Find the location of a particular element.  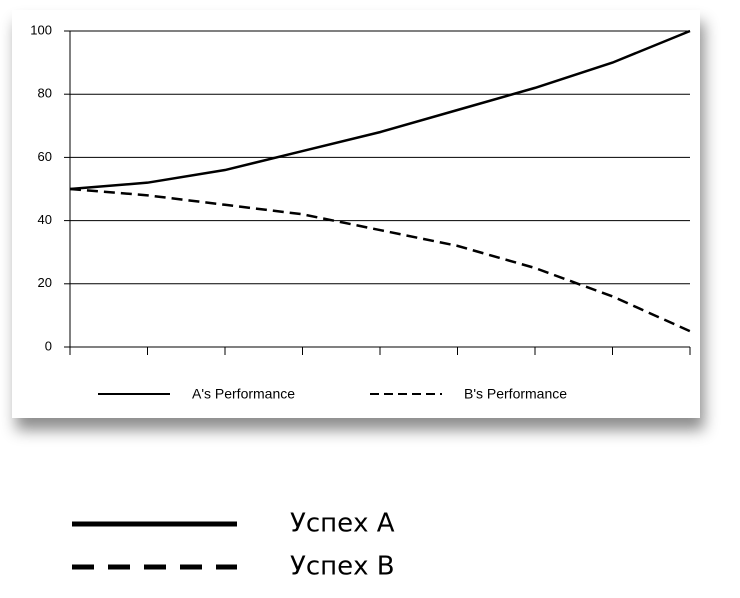

y-tick-label: 100 is located at coordinates (41, 29).